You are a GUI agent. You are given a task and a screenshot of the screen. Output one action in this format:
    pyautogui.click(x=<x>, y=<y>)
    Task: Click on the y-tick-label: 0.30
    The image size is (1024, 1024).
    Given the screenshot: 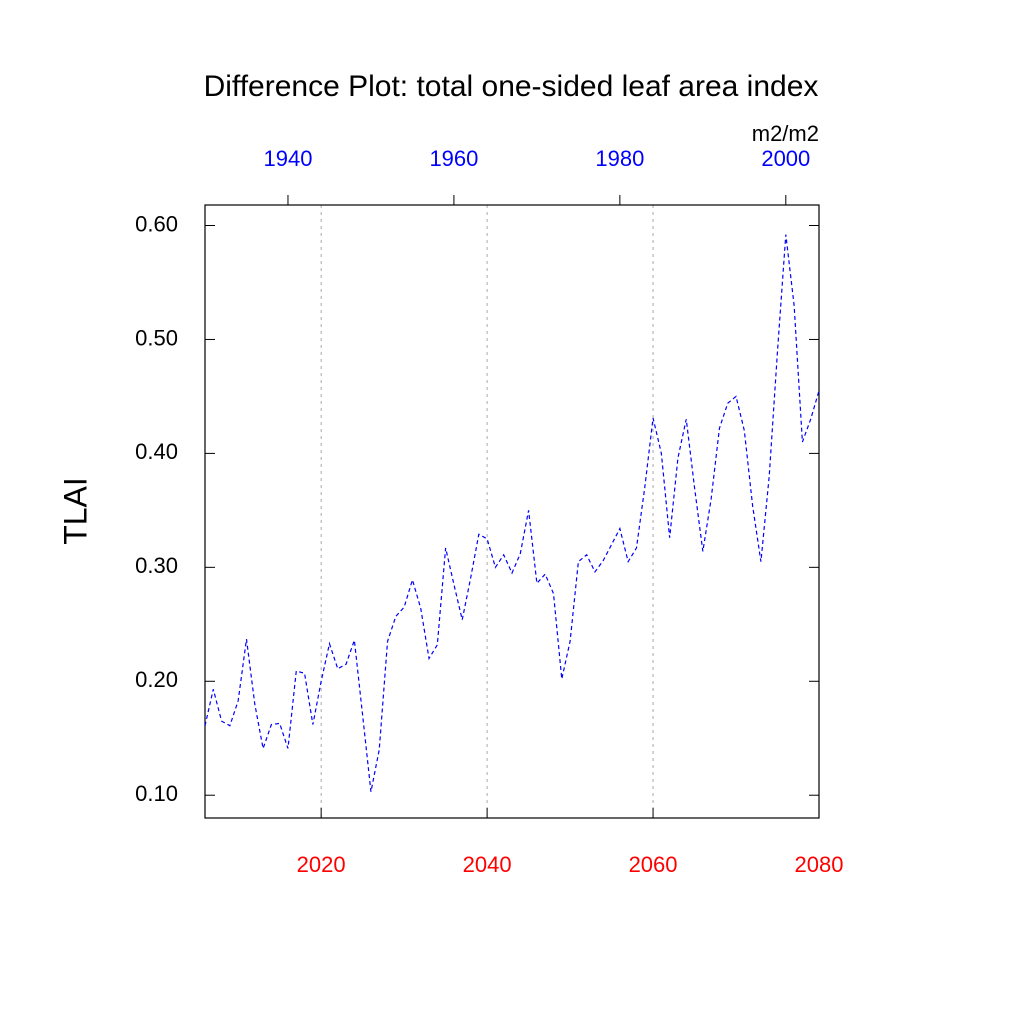 What is the action you would take?
    pyautogui.click(x=156, y=565)
    